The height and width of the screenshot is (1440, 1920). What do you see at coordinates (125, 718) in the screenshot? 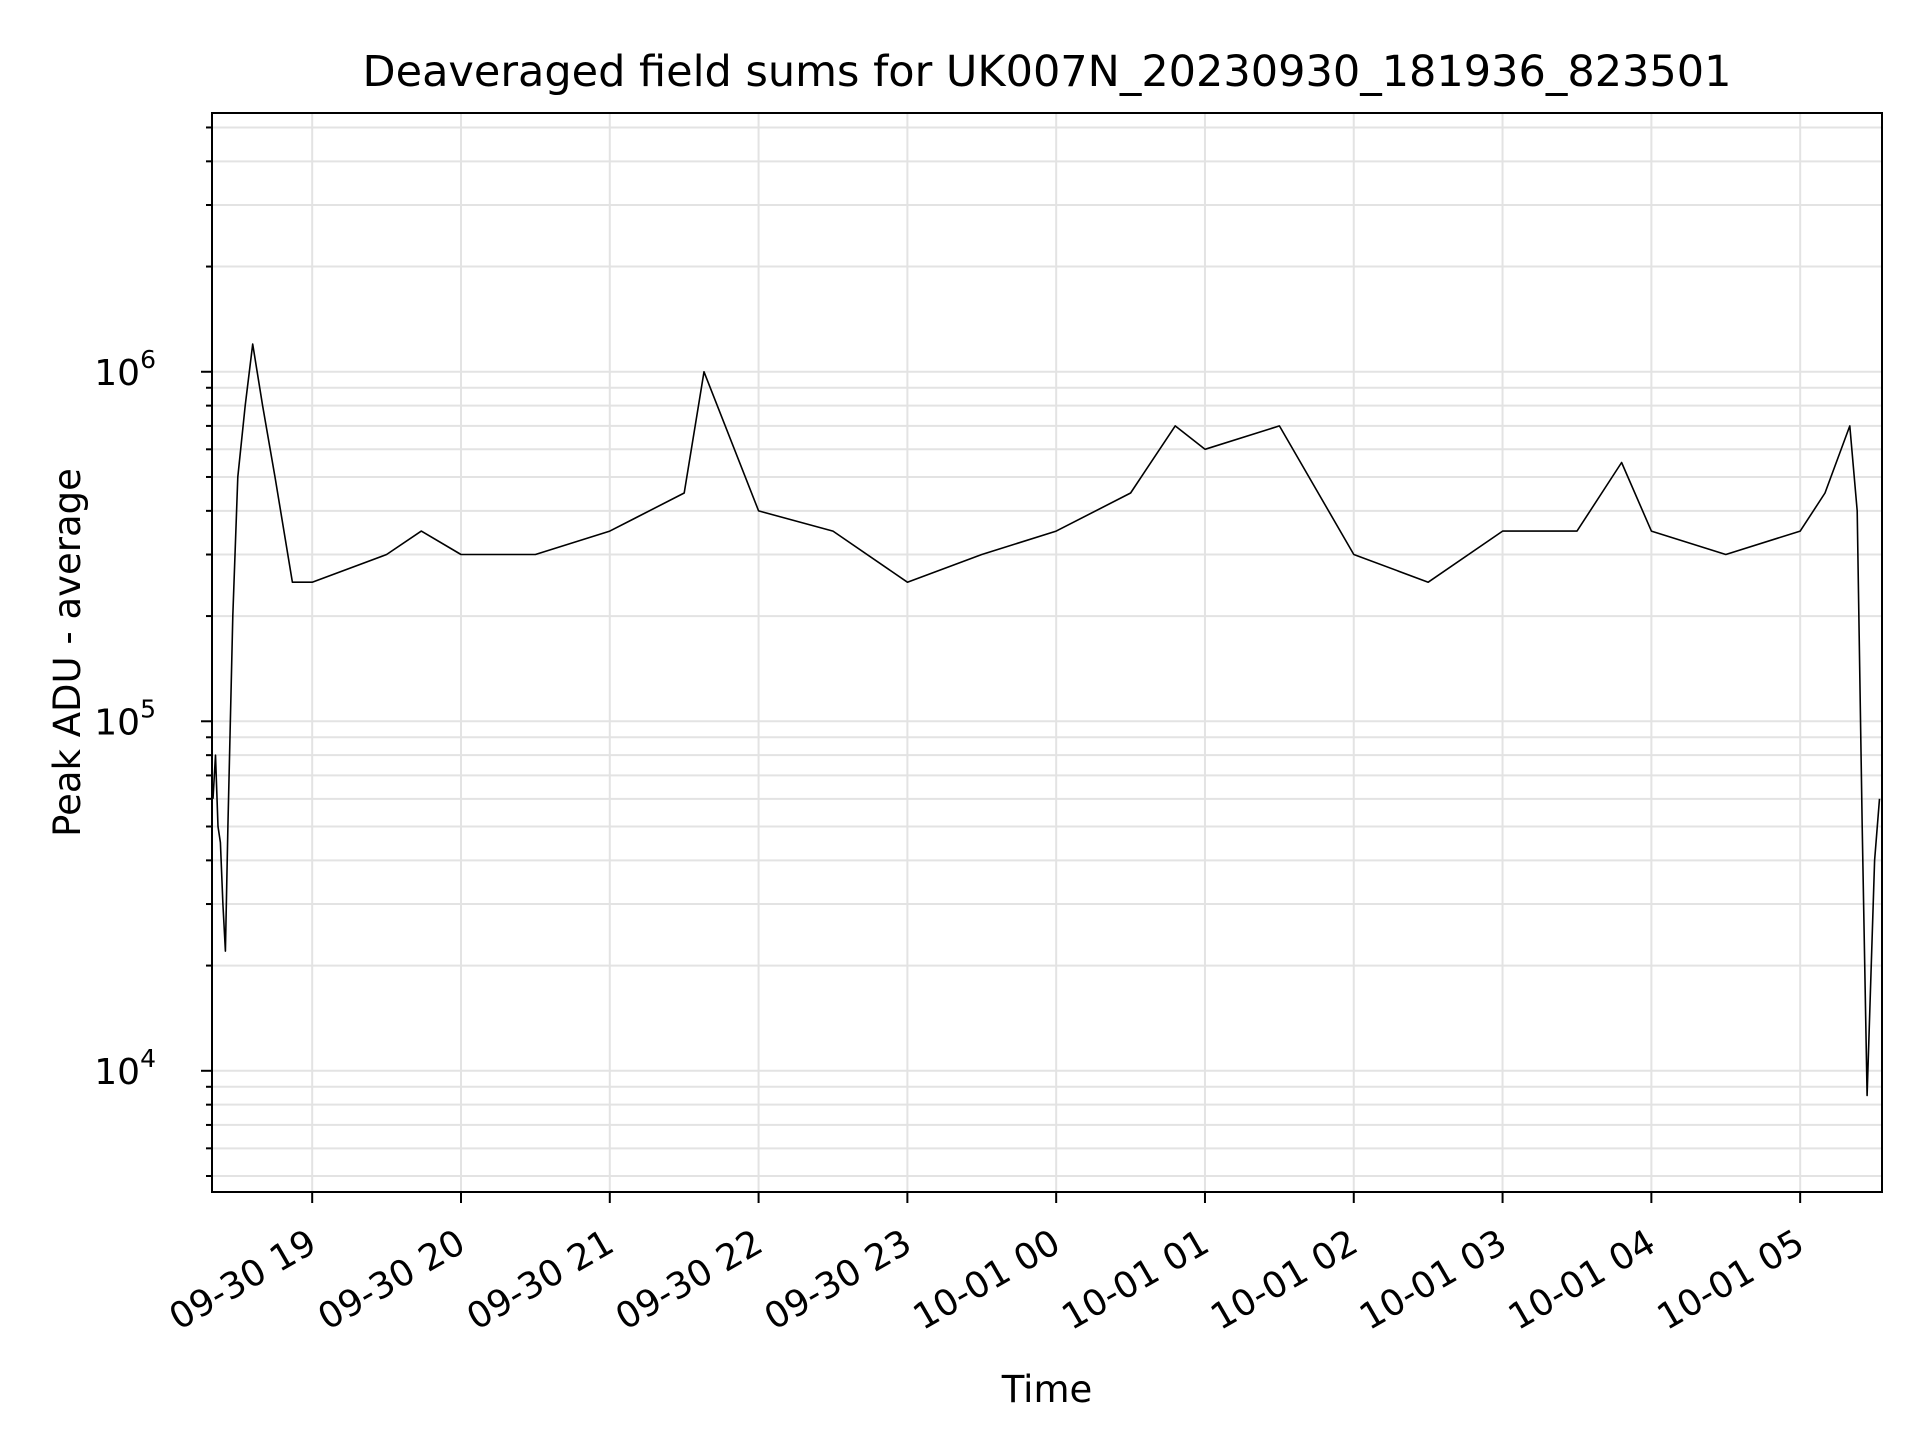
I see `y-tick-label: 10⁵` at bounding box center [125, 718].